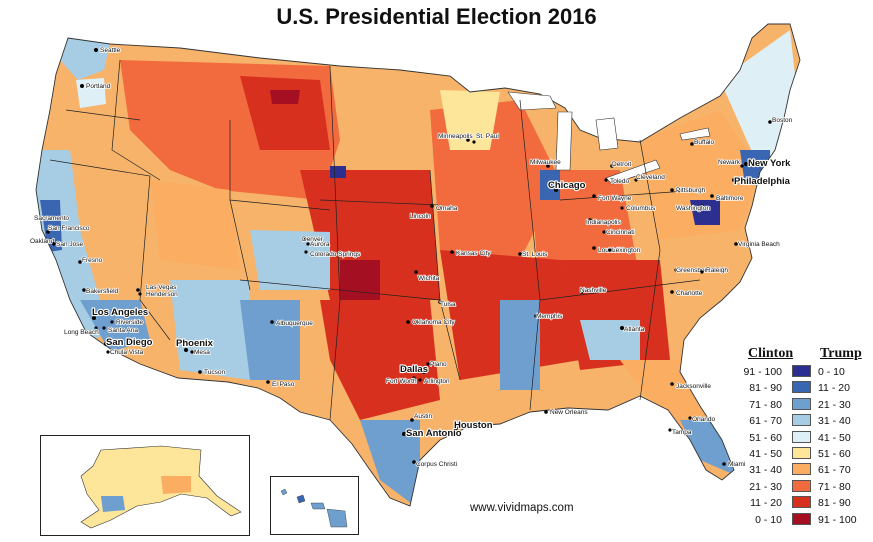 The image size is (873, 542). I want to click on city-label: Lincoln, so click(420, 216).